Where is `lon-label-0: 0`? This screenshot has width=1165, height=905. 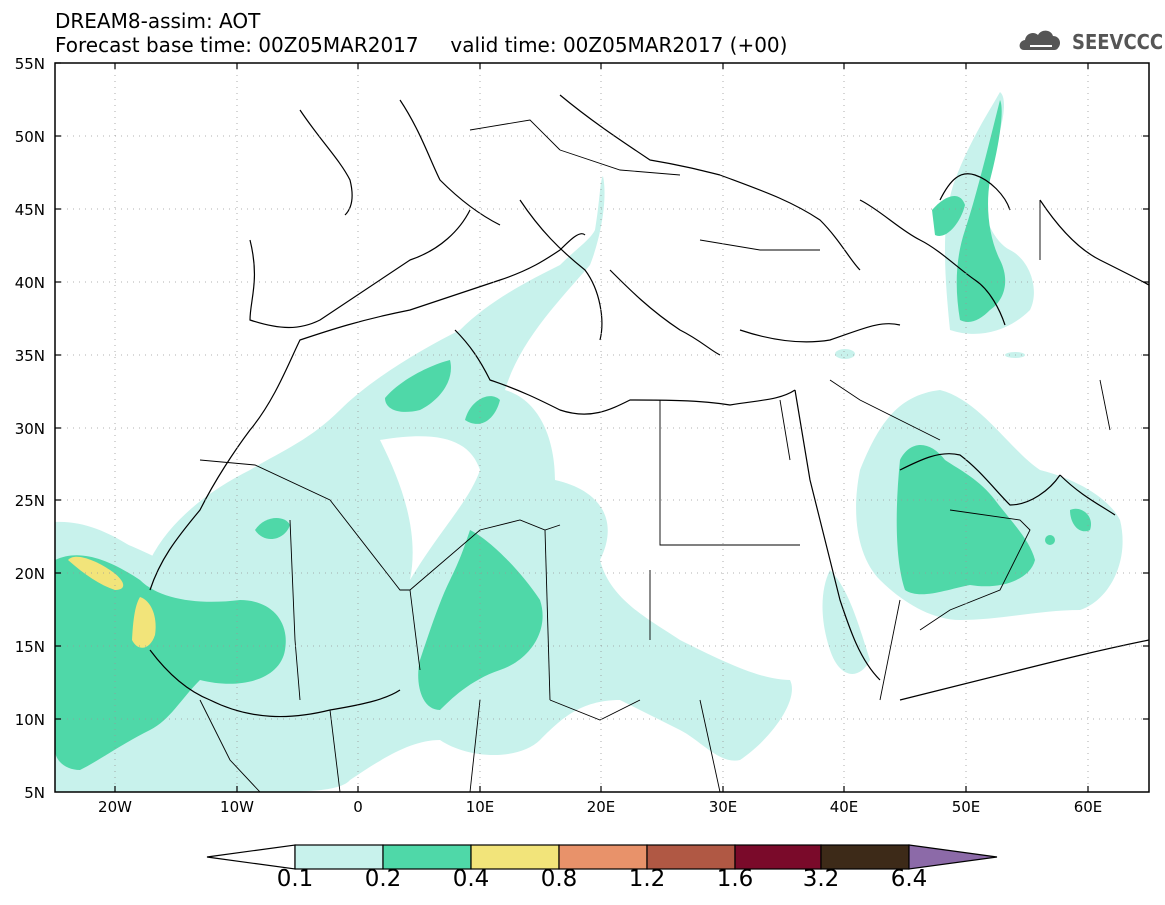
lon-label-0: 0 is located at coordinates (358, 807).